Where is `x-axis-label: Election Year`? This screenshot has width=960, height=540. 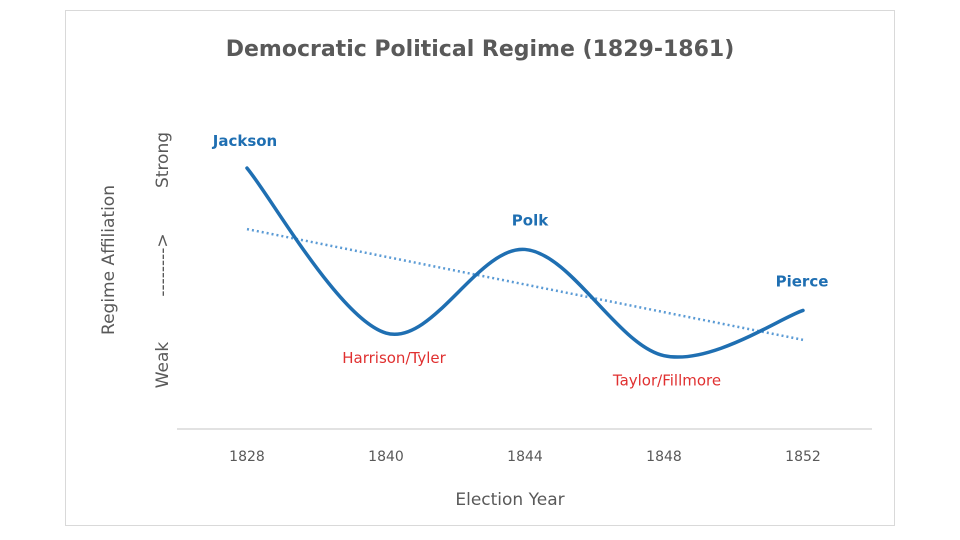
x-axis-label: Election Year is located at coordinates (509, 500).